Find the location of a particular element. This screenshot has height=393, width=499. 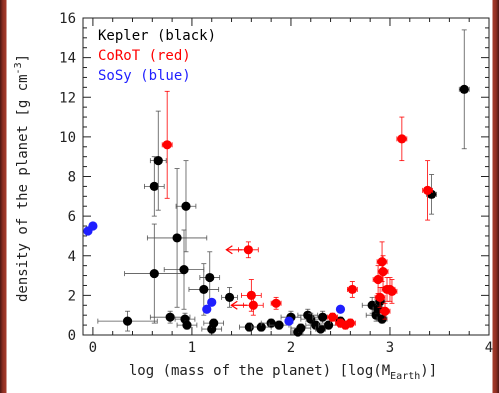

x-axis-label: log (mass of the planet) [log(MEarth)] is located at coordinates (283, 372).